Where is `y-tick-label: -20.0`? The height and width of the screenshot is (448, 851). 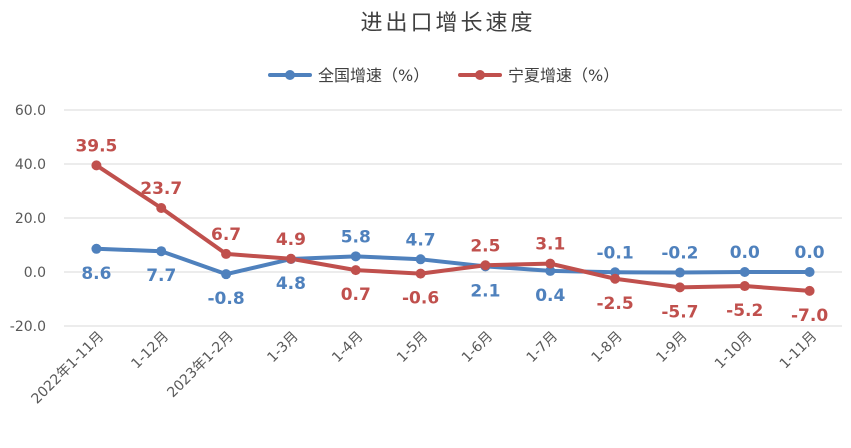
y-tick-label: -20.0 is located at coordinates (28, 327).